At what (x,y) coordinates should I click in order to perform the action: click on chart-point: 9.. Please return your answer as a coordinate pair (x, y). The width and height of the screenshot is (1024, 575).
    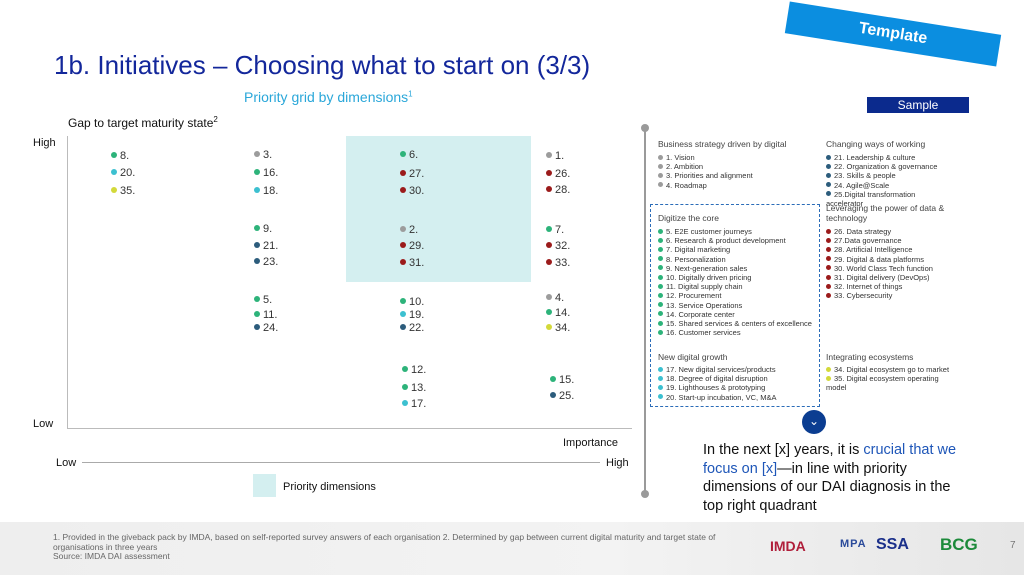
    Looking at the image, I should click on (263, 229).